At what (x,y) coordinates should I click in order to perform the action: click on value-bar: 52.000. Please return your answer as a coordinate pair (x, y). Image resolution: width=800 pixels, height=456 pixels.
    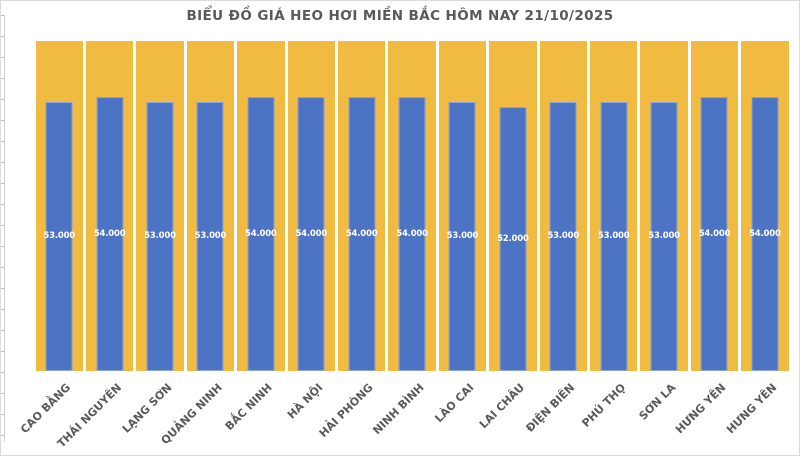
    Looking at the image, I should click on (513, 239).